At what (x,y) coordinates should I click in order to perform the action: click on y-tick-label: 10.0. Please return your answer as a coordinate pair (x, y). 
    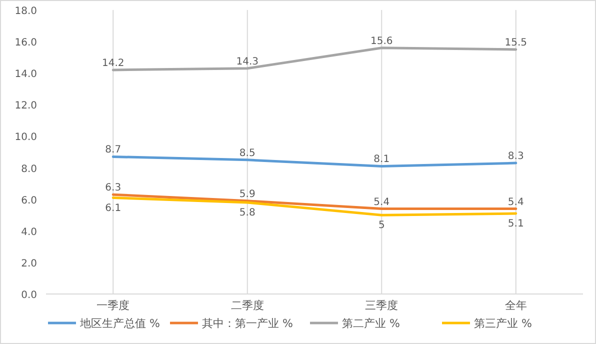
    Looking at the image, I should click on (25, 138).